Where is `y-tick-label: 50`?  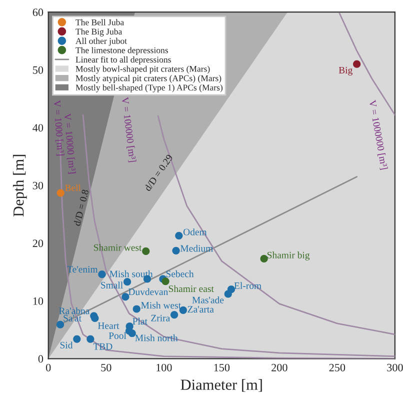 y-tick-label: 50 is located at coordinates (38, 70).